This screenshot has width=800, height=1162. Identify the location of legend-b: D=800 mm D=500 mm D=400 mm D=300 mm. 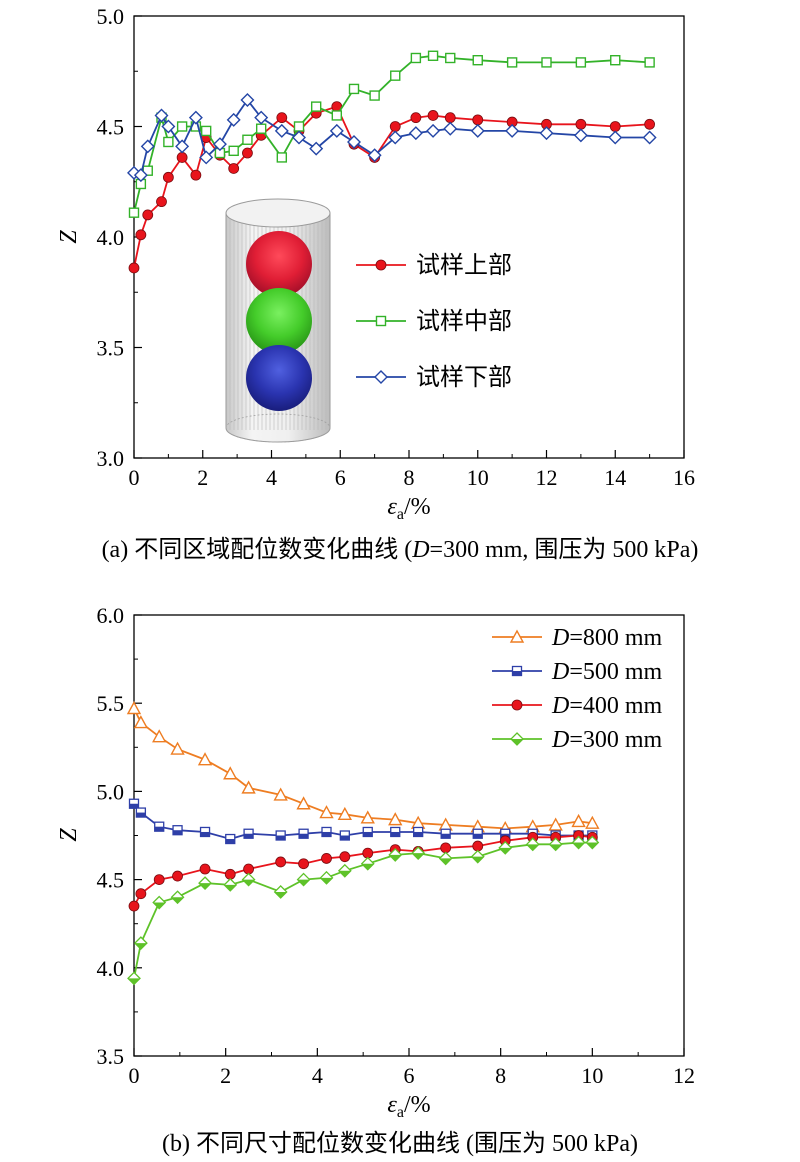
(577, 689).